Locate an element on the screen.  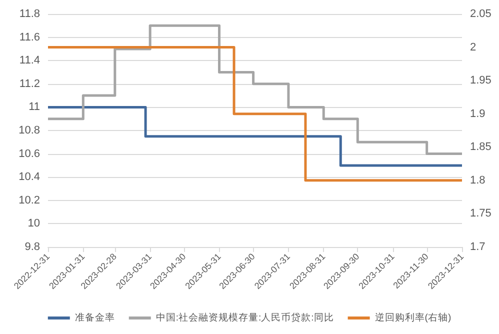
y2-tick-label: 1.95 is located at coordinates (481, 80).